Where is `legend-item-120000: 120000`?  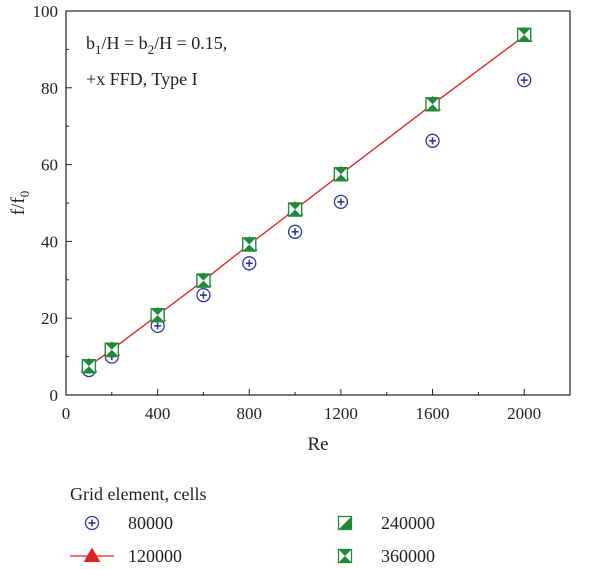
legend-item-120000: 120000 is located at coordinates (126, 556).